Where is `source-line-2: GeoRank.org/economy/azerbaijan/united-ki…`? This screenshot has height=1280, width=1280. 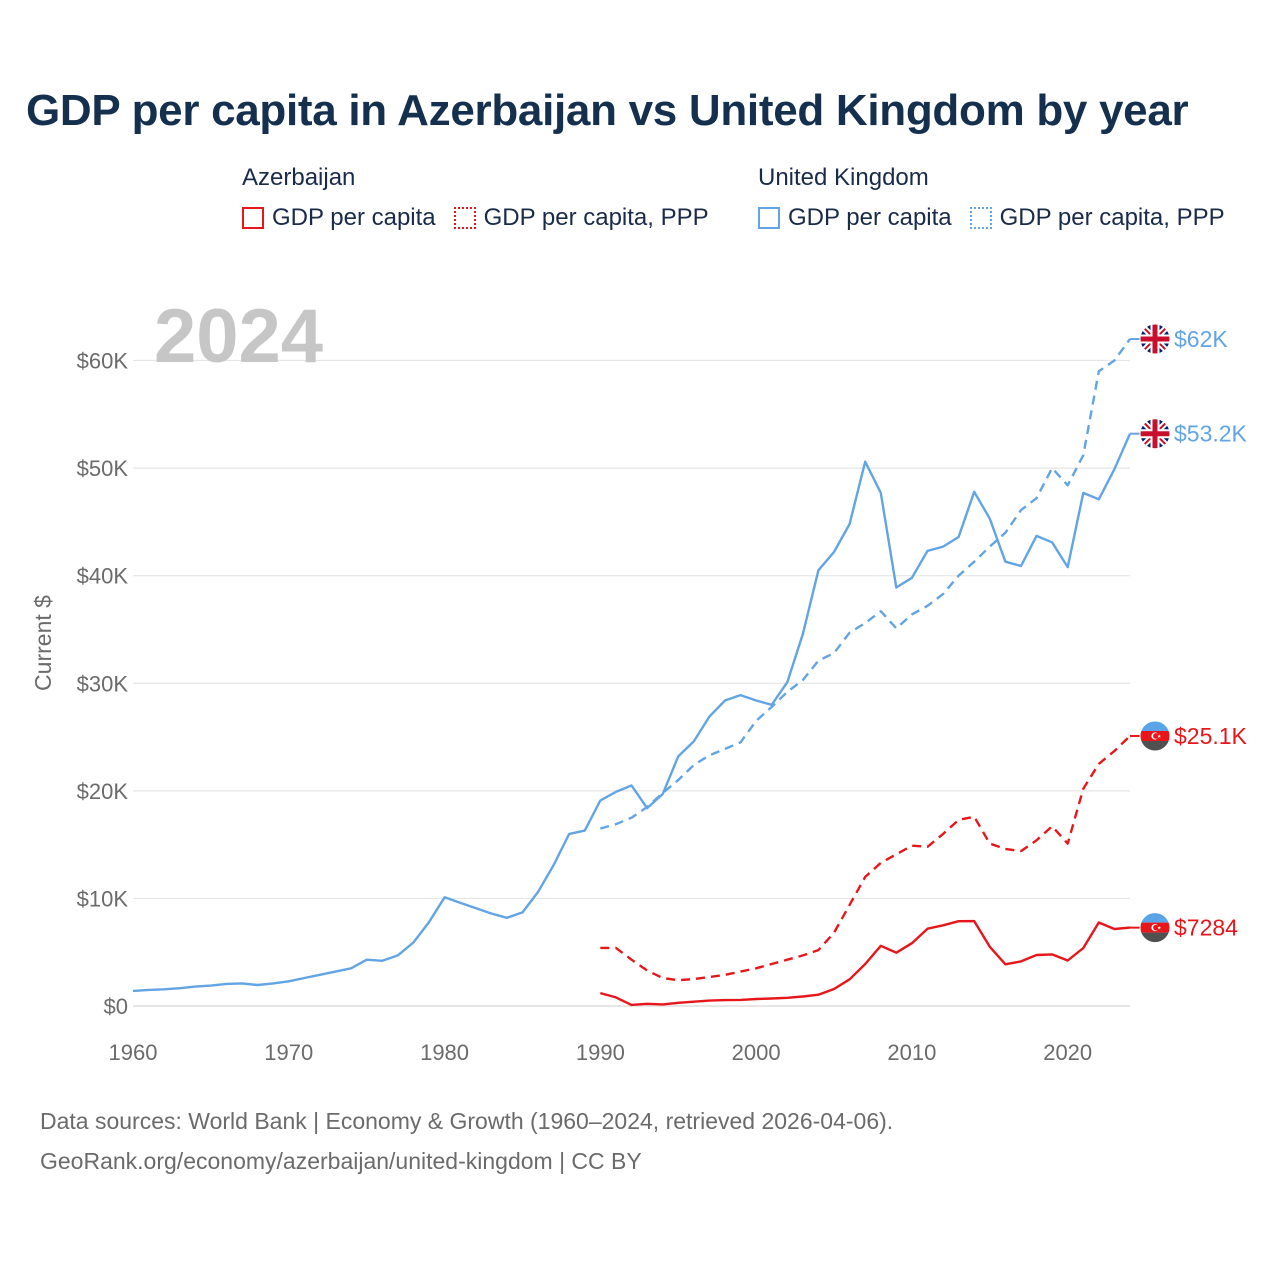 source-line-2: GeoRank.org/economy/azerbaijan/united-ki… is located at coordinates (341, 1161).